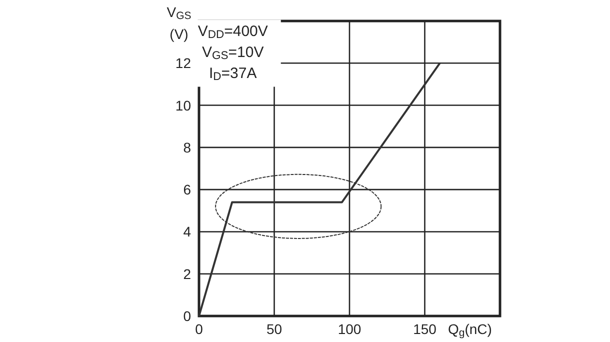  What do you see at coordinates (350, 329) in the screenshot?
I see `x-tick-label: 100` at bounding box center [350, 329].